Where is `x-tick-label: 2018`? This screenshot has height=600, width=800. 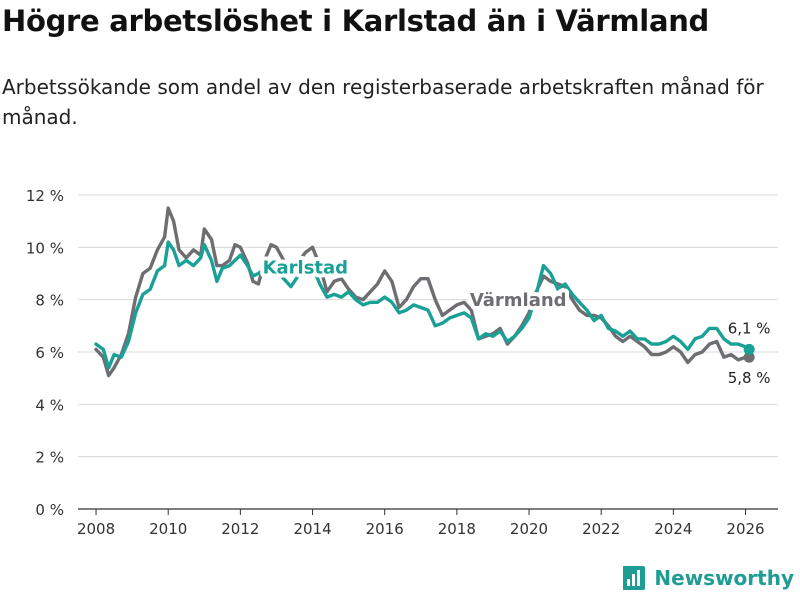 x-tick-label: 2018 is located at coordinates (457, 529).